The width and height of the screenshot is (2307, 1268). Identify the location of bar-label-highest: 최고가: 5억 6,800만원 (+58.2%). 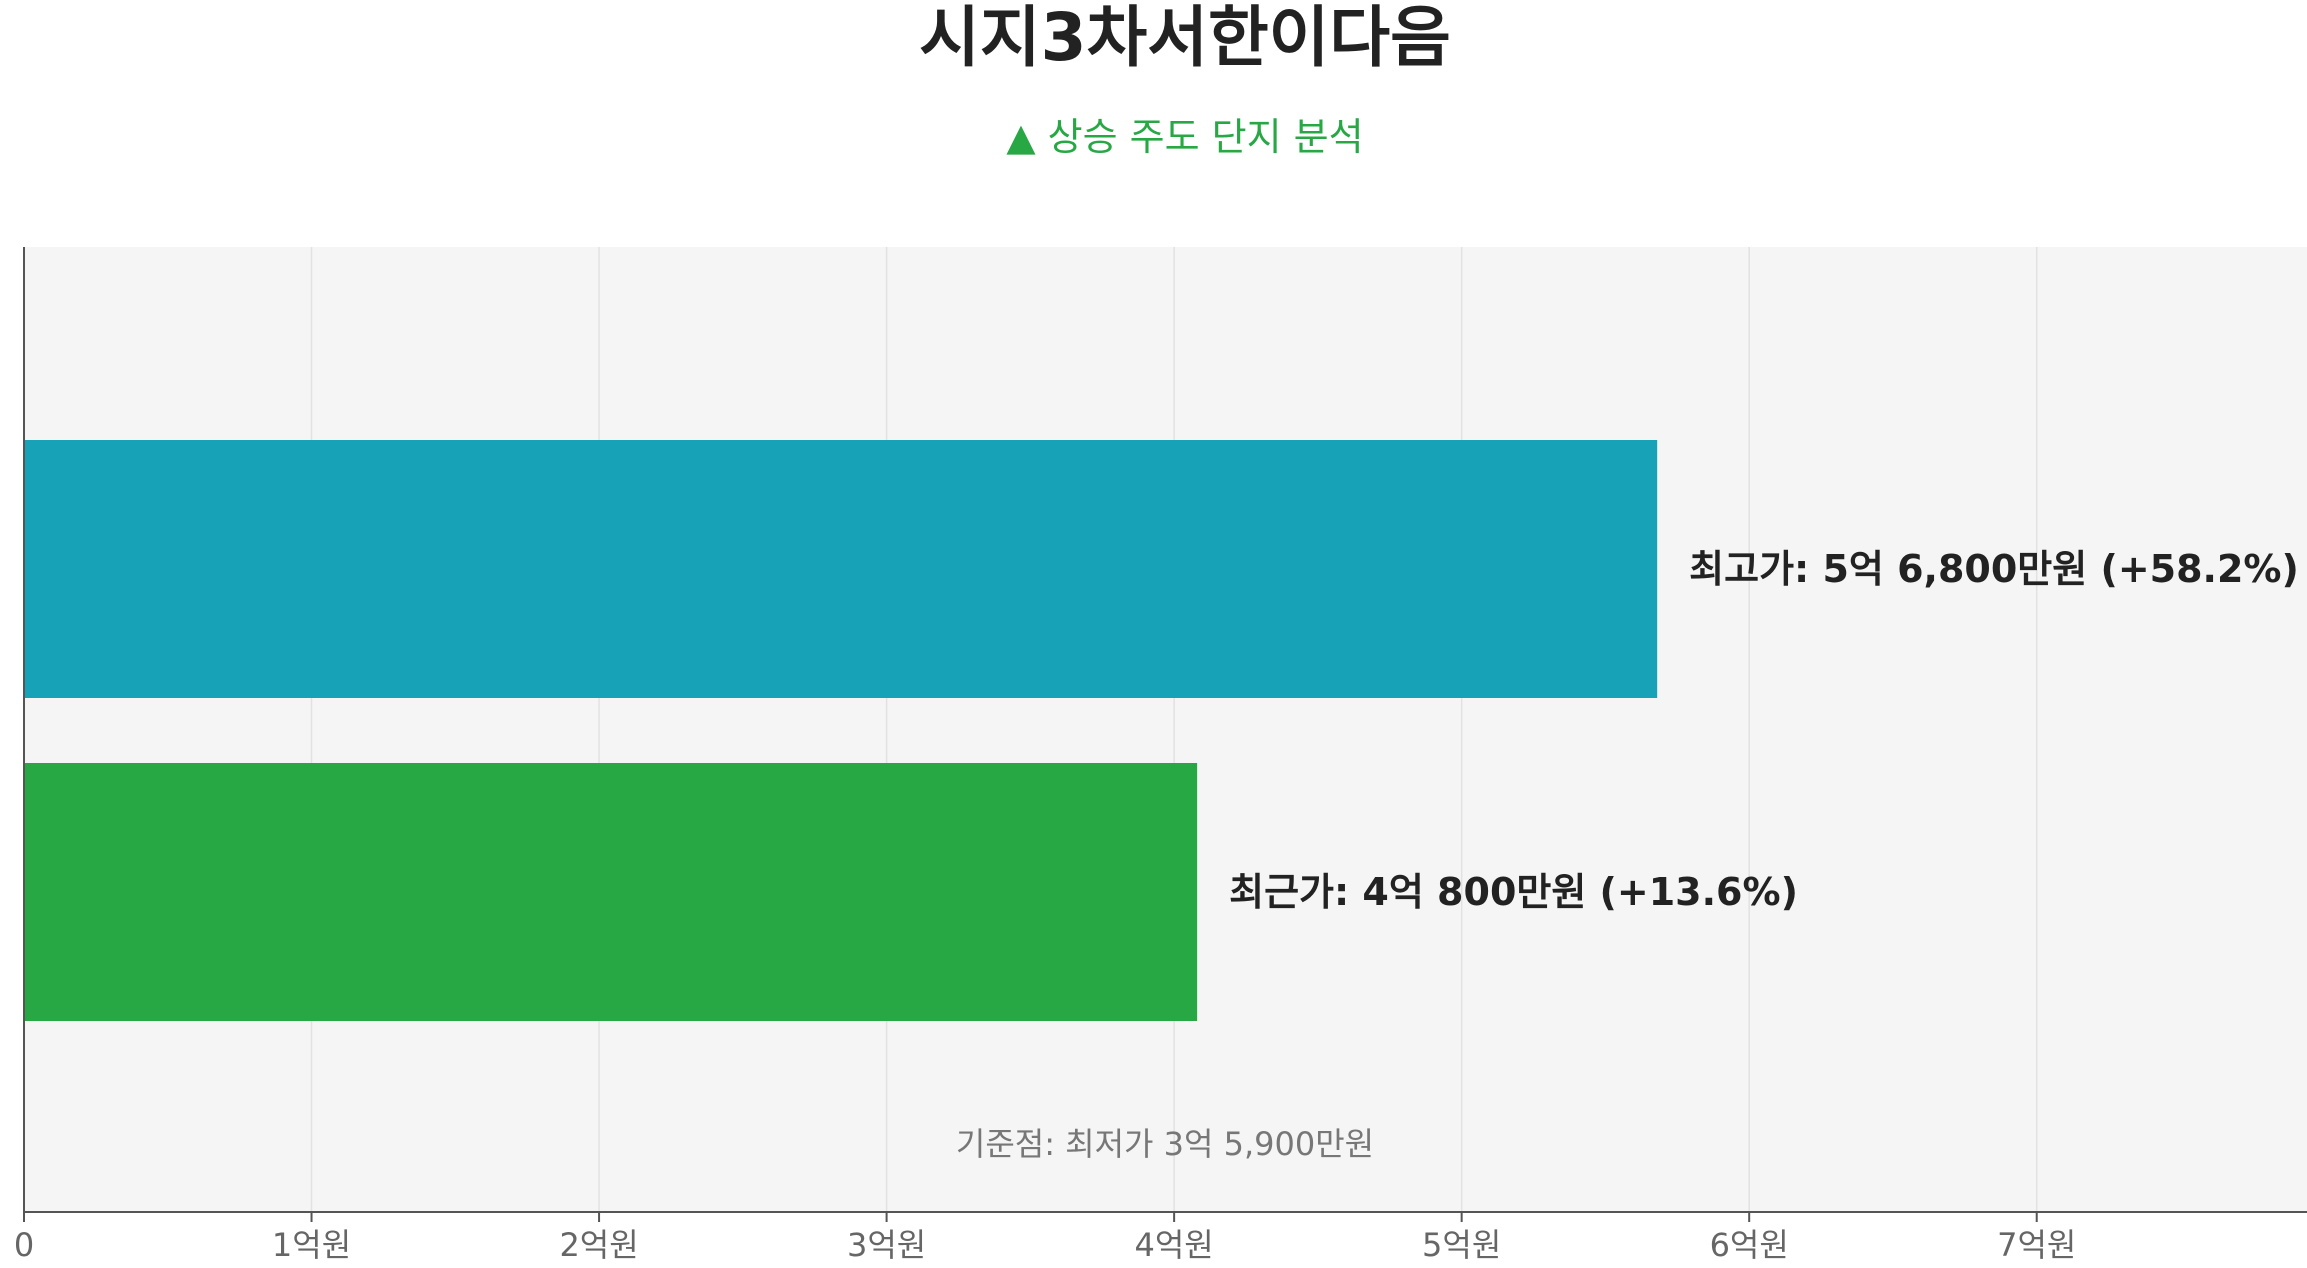
(1994, 569).